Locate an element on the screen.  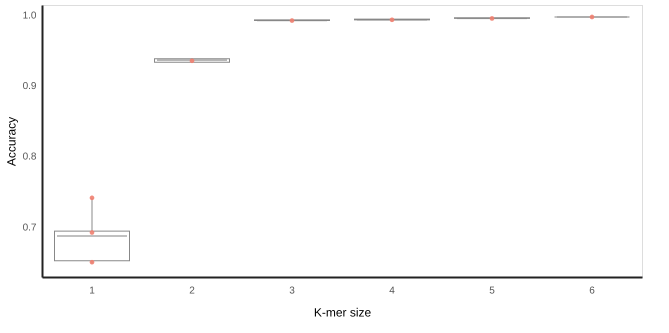
x-axis-title: K-mer size is located at coordinates (343, 313).